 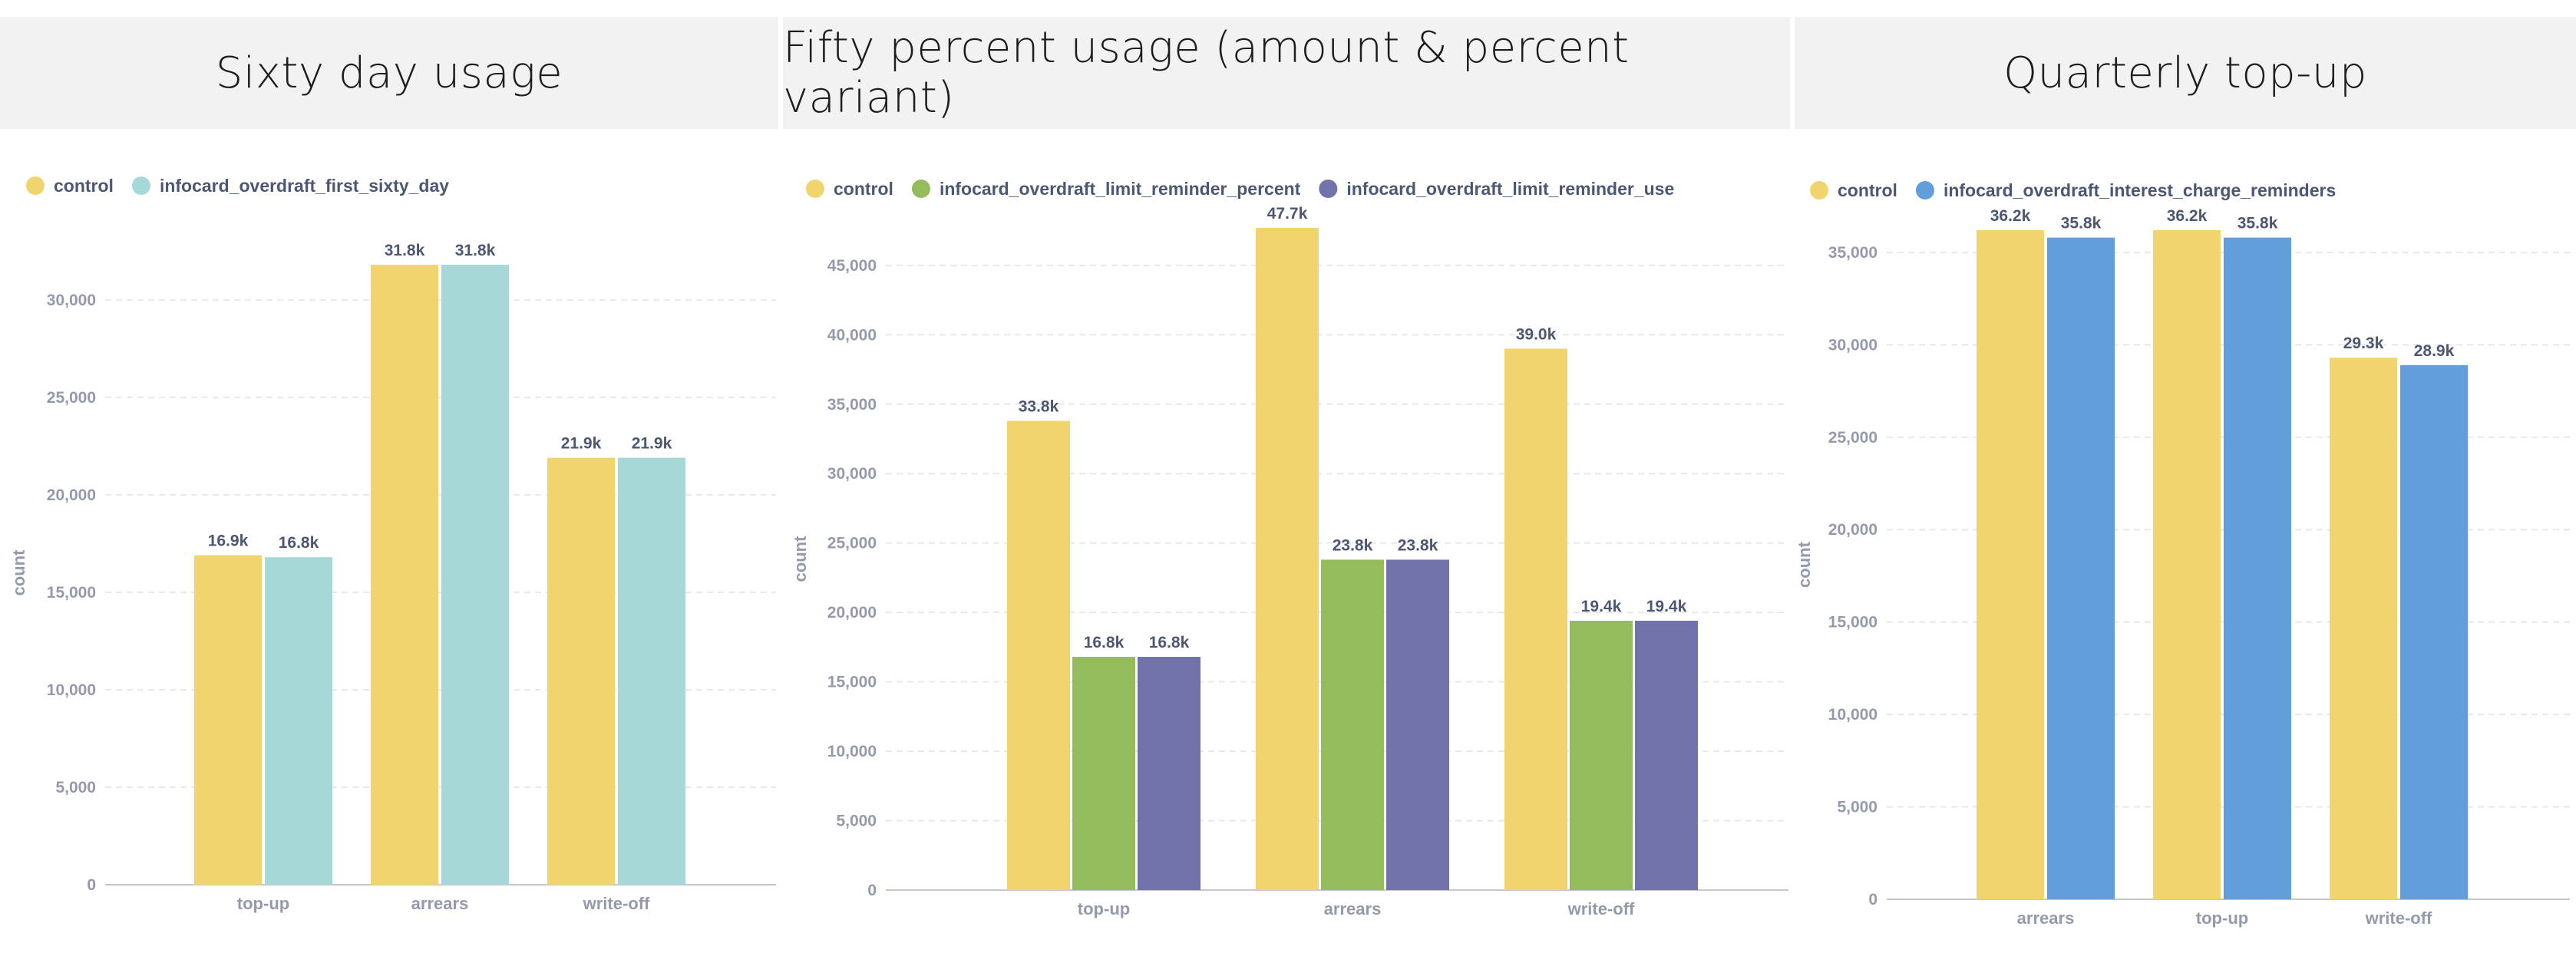 What do you see at coordinates (2434, 351) in the screenshot?
I see `bar-value-label: 28.9k` at bounding box center [2434, 351].